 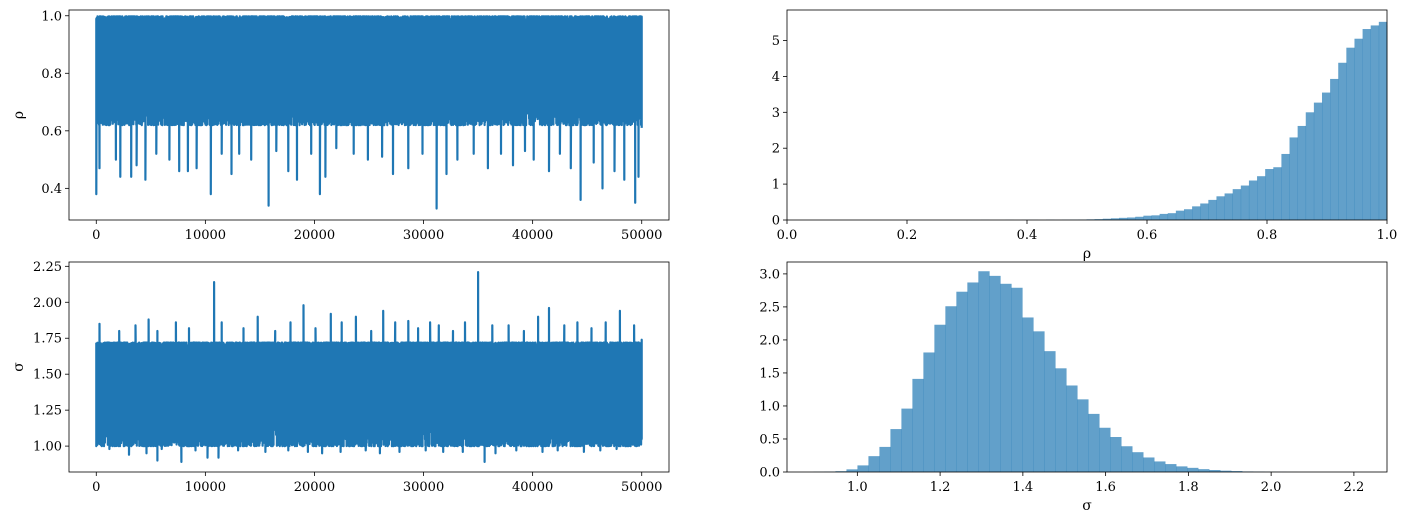 What do you see at coordinates (769, 340) in the screenshot?
I see `y-tick-label: 2.0` at bounding box center [769, 340].